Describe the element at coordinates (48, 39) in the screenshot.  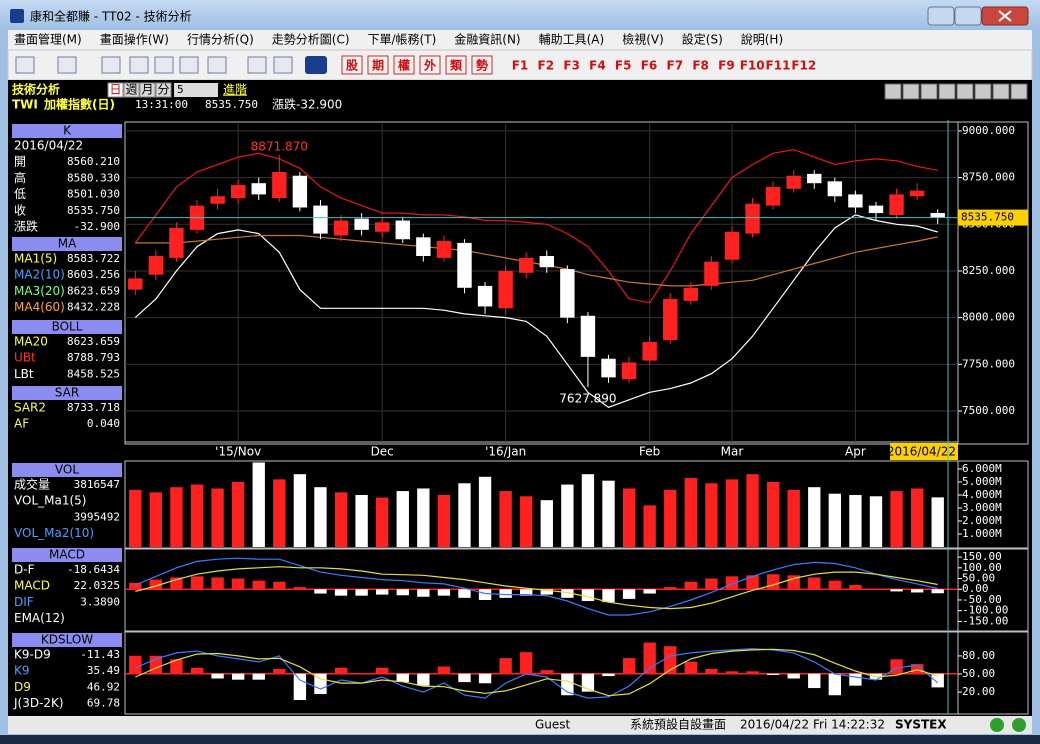
I see `menu-item: 畫面管理(M)` at that location.